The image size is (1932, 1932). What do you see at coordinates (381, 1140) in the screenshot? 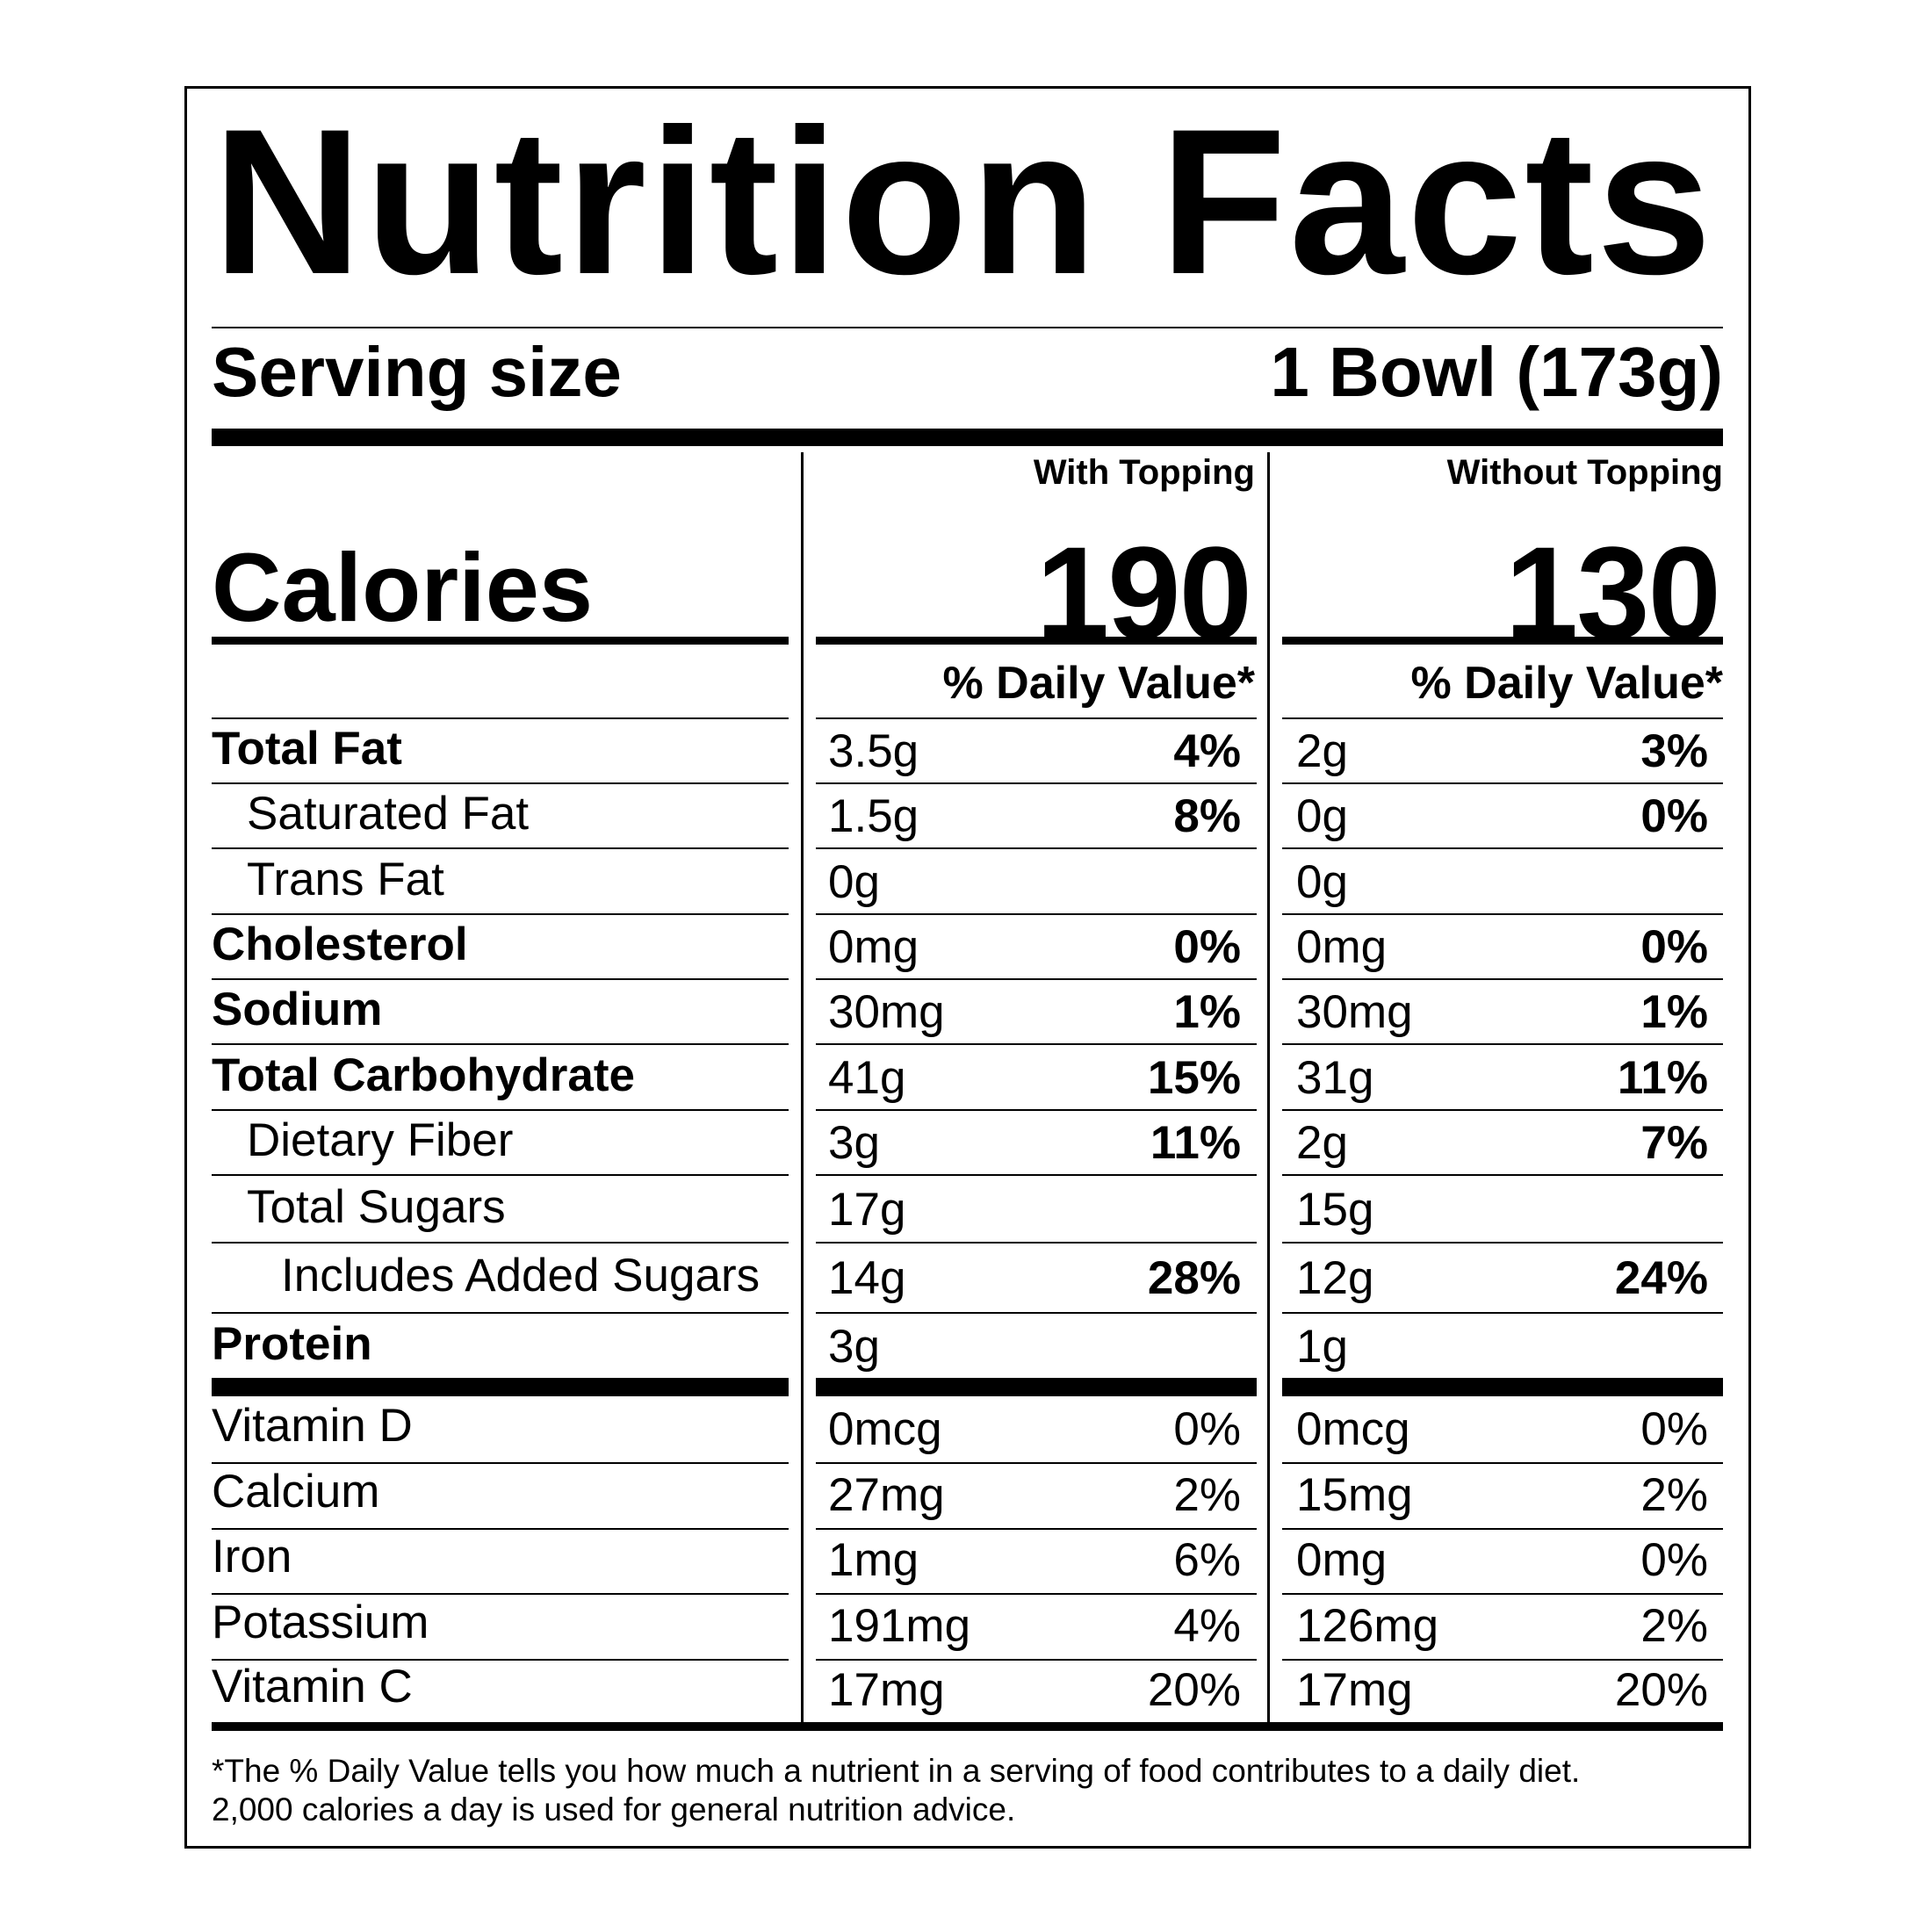
I see `nutrient-label: Dietary Fiber` at bounding box center [381, 1140].